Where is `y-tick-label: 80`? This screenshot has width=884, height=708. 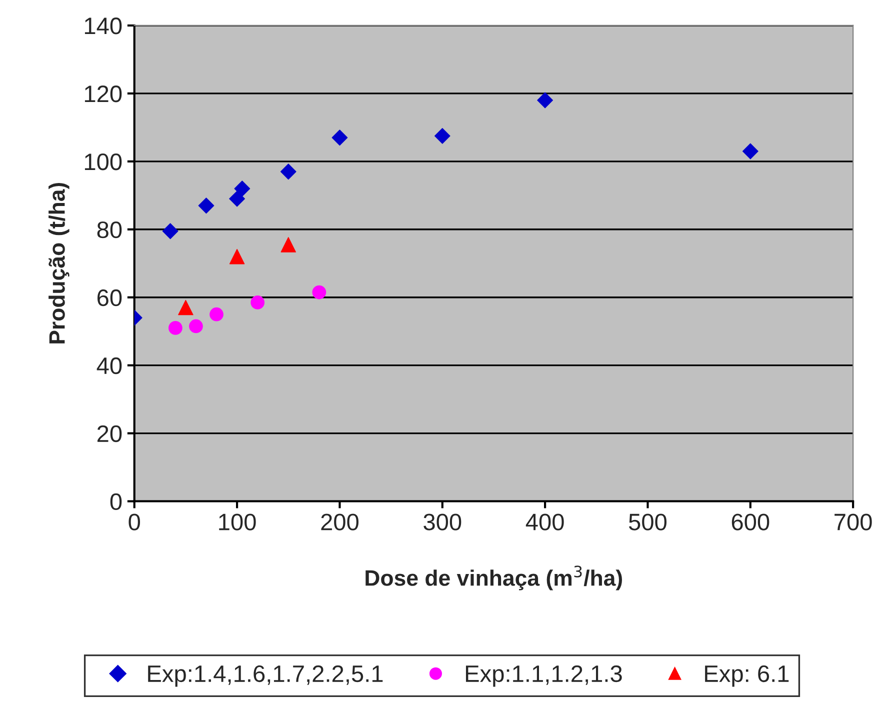
y-tick-label: 80 is located at coordinates (109, 229).